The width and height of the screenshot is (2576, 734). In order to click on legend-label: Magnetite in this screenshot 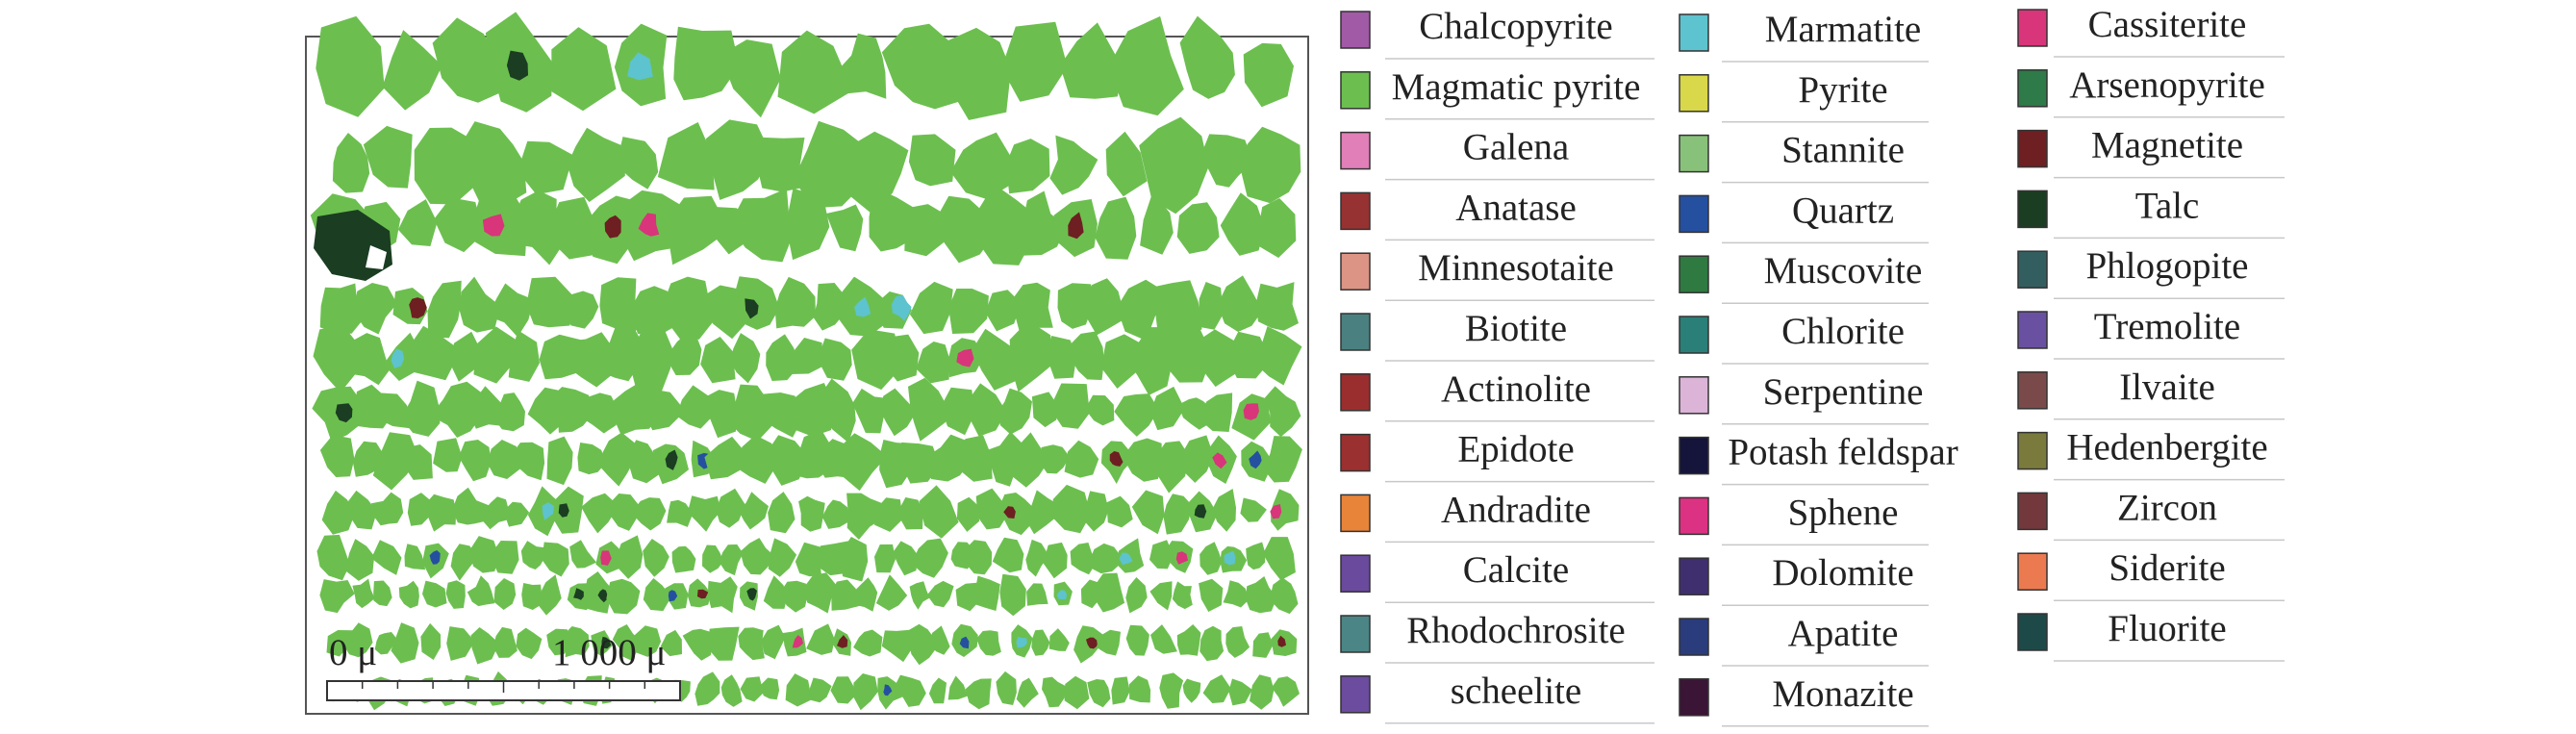, I will do `click(2167, 145)`.